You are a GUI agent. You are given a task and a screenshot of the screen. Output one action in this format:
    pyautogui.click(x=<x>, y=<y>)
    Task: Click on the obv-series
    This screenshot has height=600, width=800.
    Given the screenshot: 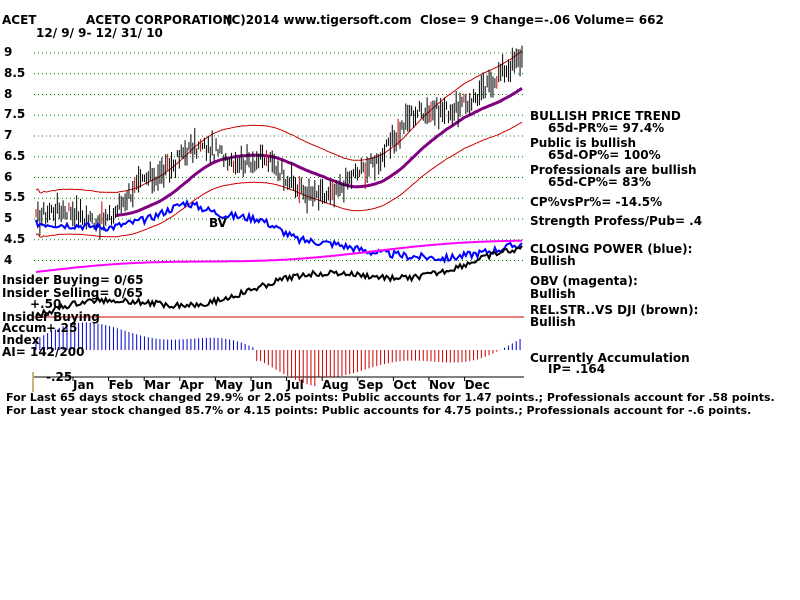 What is the action you would take?
    pyautogui.click(x=278, y=256)
    